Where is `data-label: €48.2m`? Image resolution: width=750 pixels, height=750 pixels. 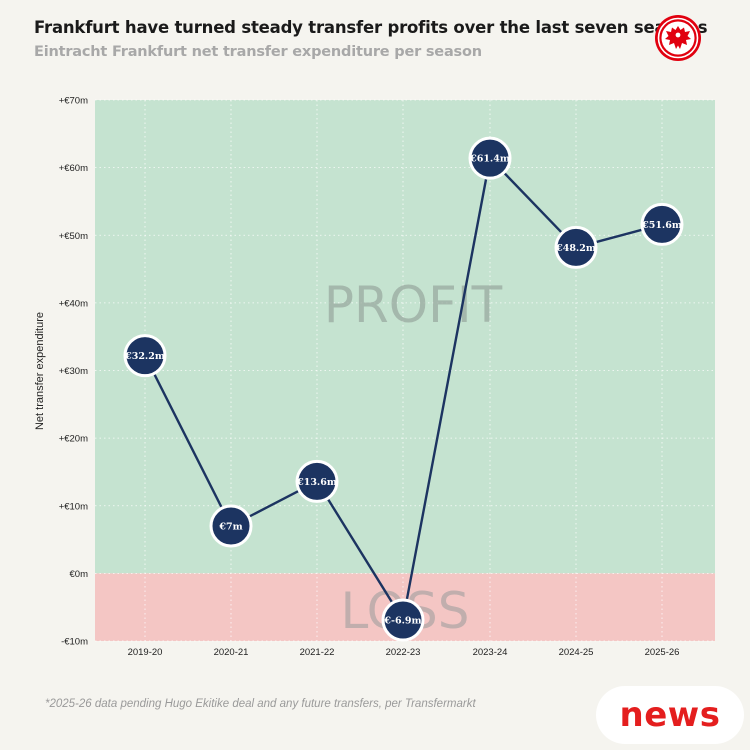 data-label: €48.2m is located at coordinates (575, 248).